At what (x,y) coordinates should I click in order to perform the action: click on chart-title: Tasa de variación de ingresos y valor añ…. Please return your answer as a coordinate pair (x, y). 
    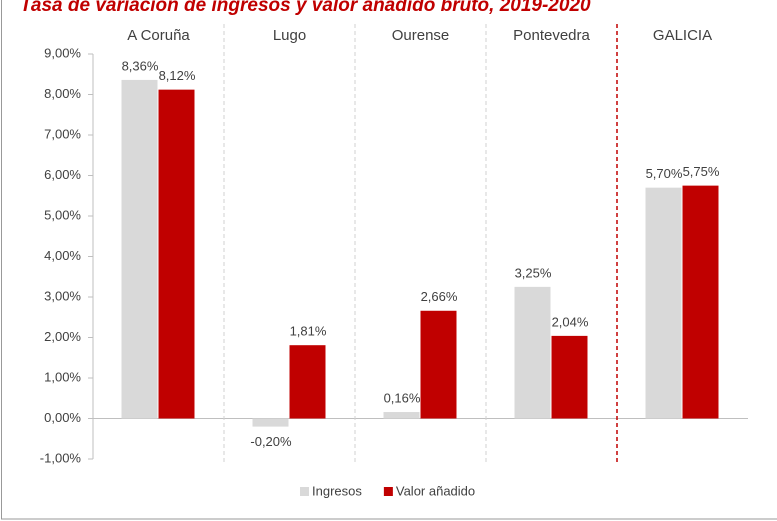
    Looking at the image, I should click on (305, 8).